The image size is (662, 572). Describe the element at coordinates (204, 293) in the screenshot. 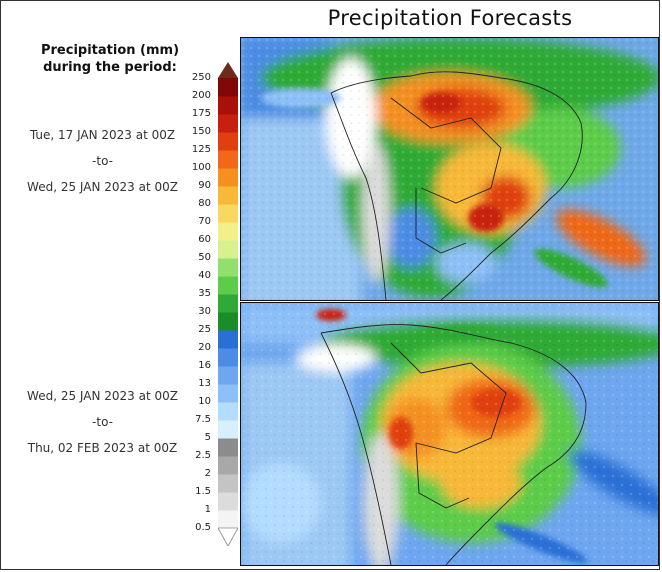

I see `colorbar-tick-label: 35` at that location.